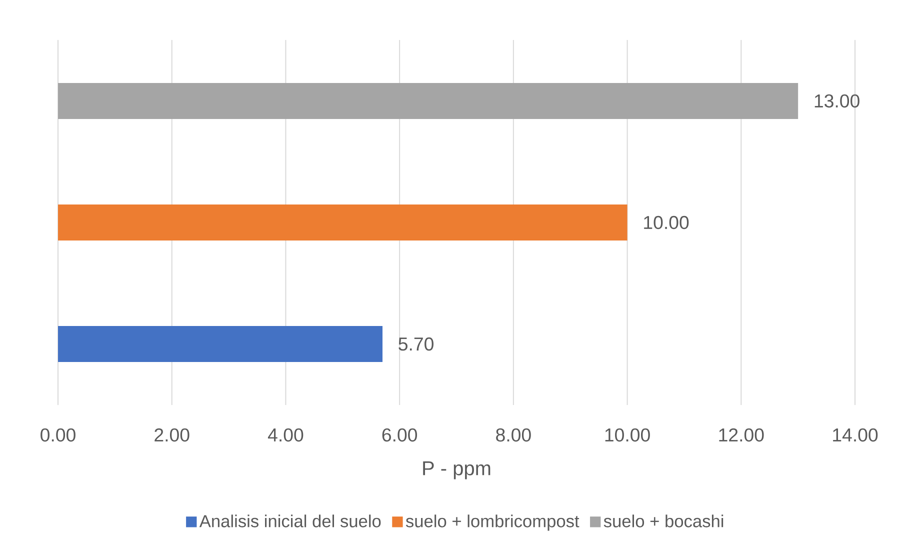 The width and height of the screenshot is (901, 548). What do you see at coordinates (172, 435) in the screenshot?
I see `x-tick-label: 2.00` at bounding box center [172, 435].